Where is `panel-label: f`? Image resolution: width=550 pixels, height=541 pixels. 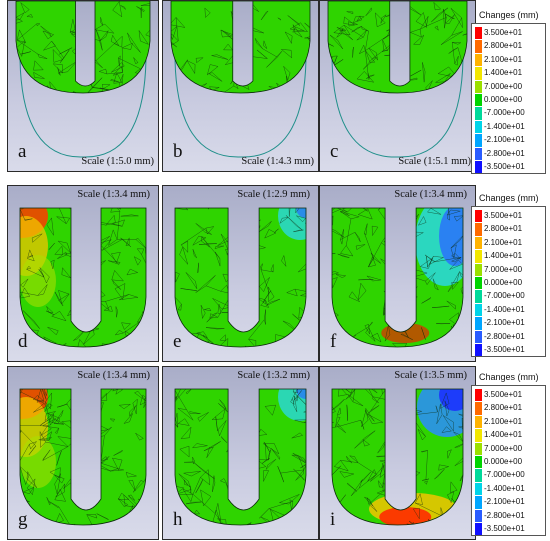 panel-label: f is located at coordinates (333, 341).